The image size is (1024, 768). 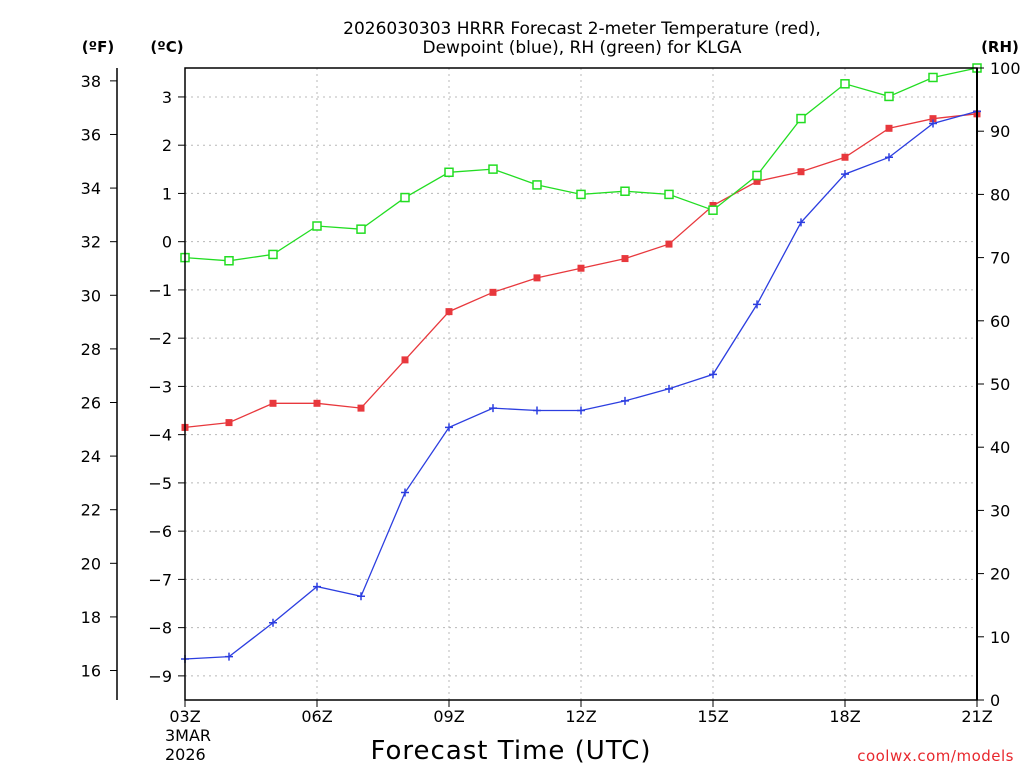 I want to click on fahrenheit-tick-label: 26, so click(x=91, y=402).